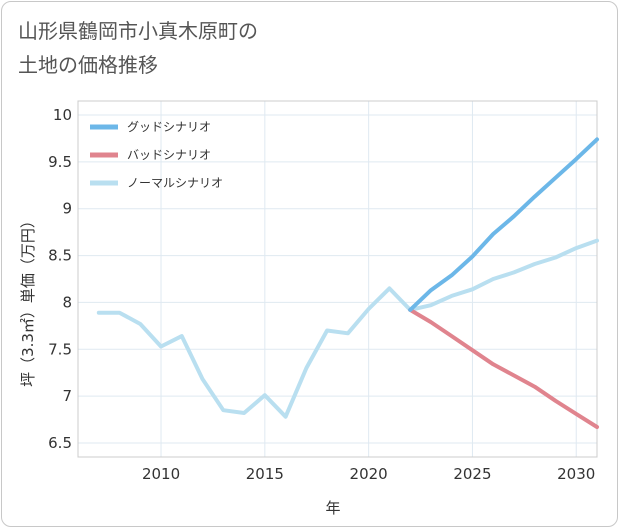  Describe the element at coordinates (576, 474) in the screenshot. I see `x-tick-label: 2030` at that location.